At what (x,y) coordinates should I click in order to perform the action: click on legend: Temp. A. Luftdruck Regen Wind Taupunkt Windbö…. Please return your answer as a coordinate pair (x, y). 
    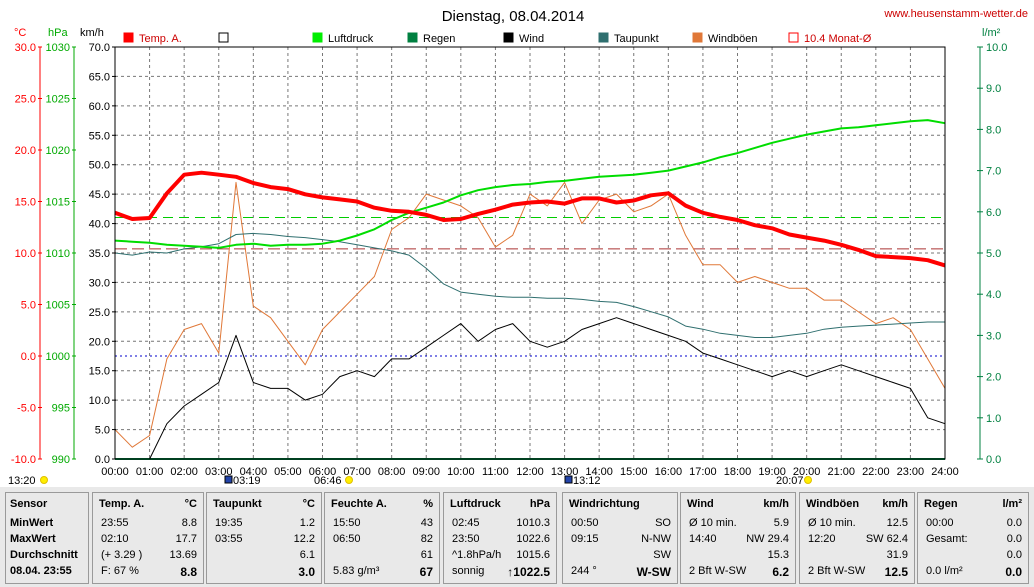
    Looking at the image, I should click on (497, 38).